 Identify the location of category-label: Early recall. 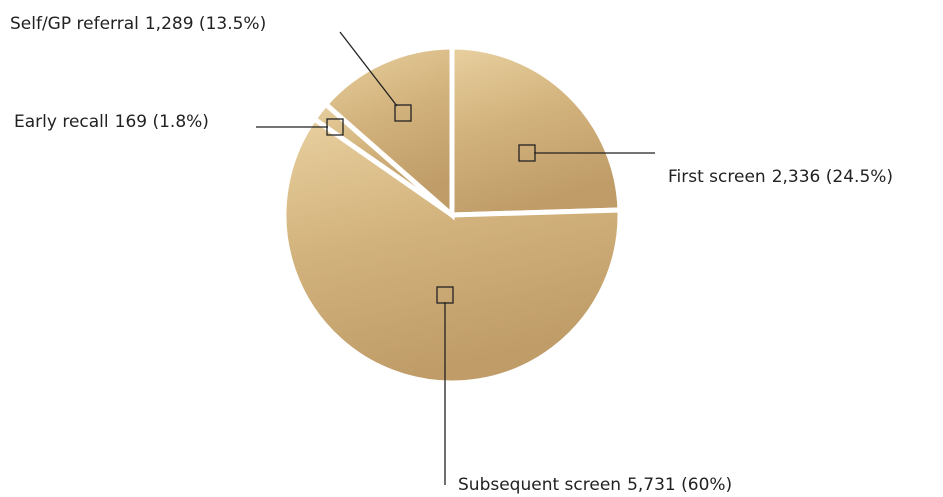
(61, 122).